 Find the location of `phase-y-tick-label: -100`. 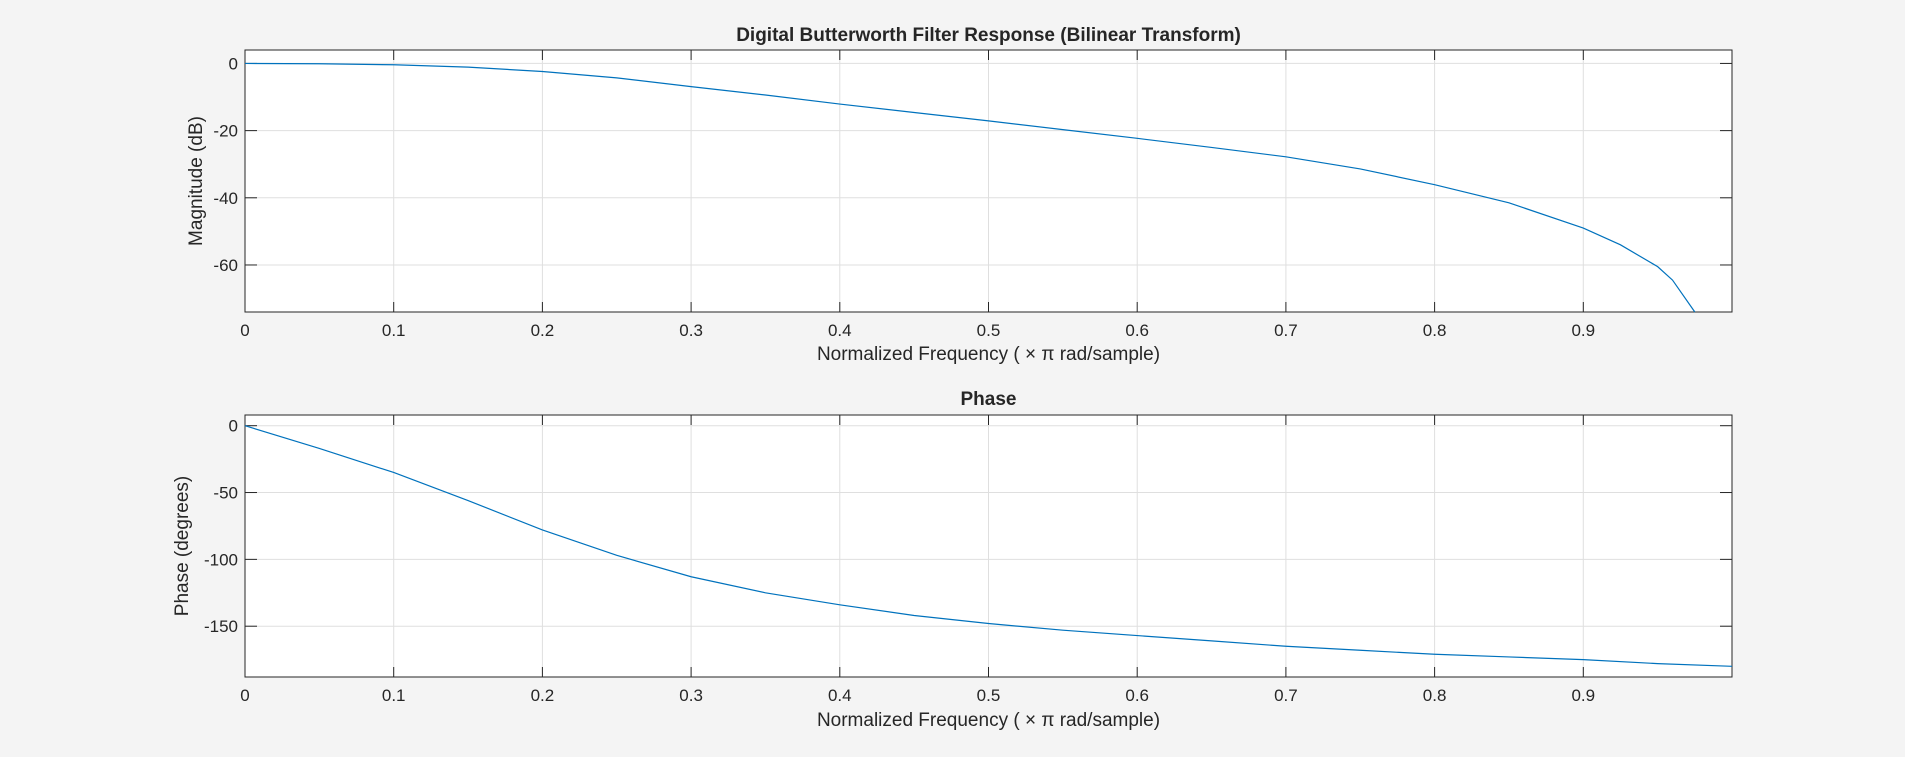

phase-y-tick-label: -100 is located at coordinates (221, 559).